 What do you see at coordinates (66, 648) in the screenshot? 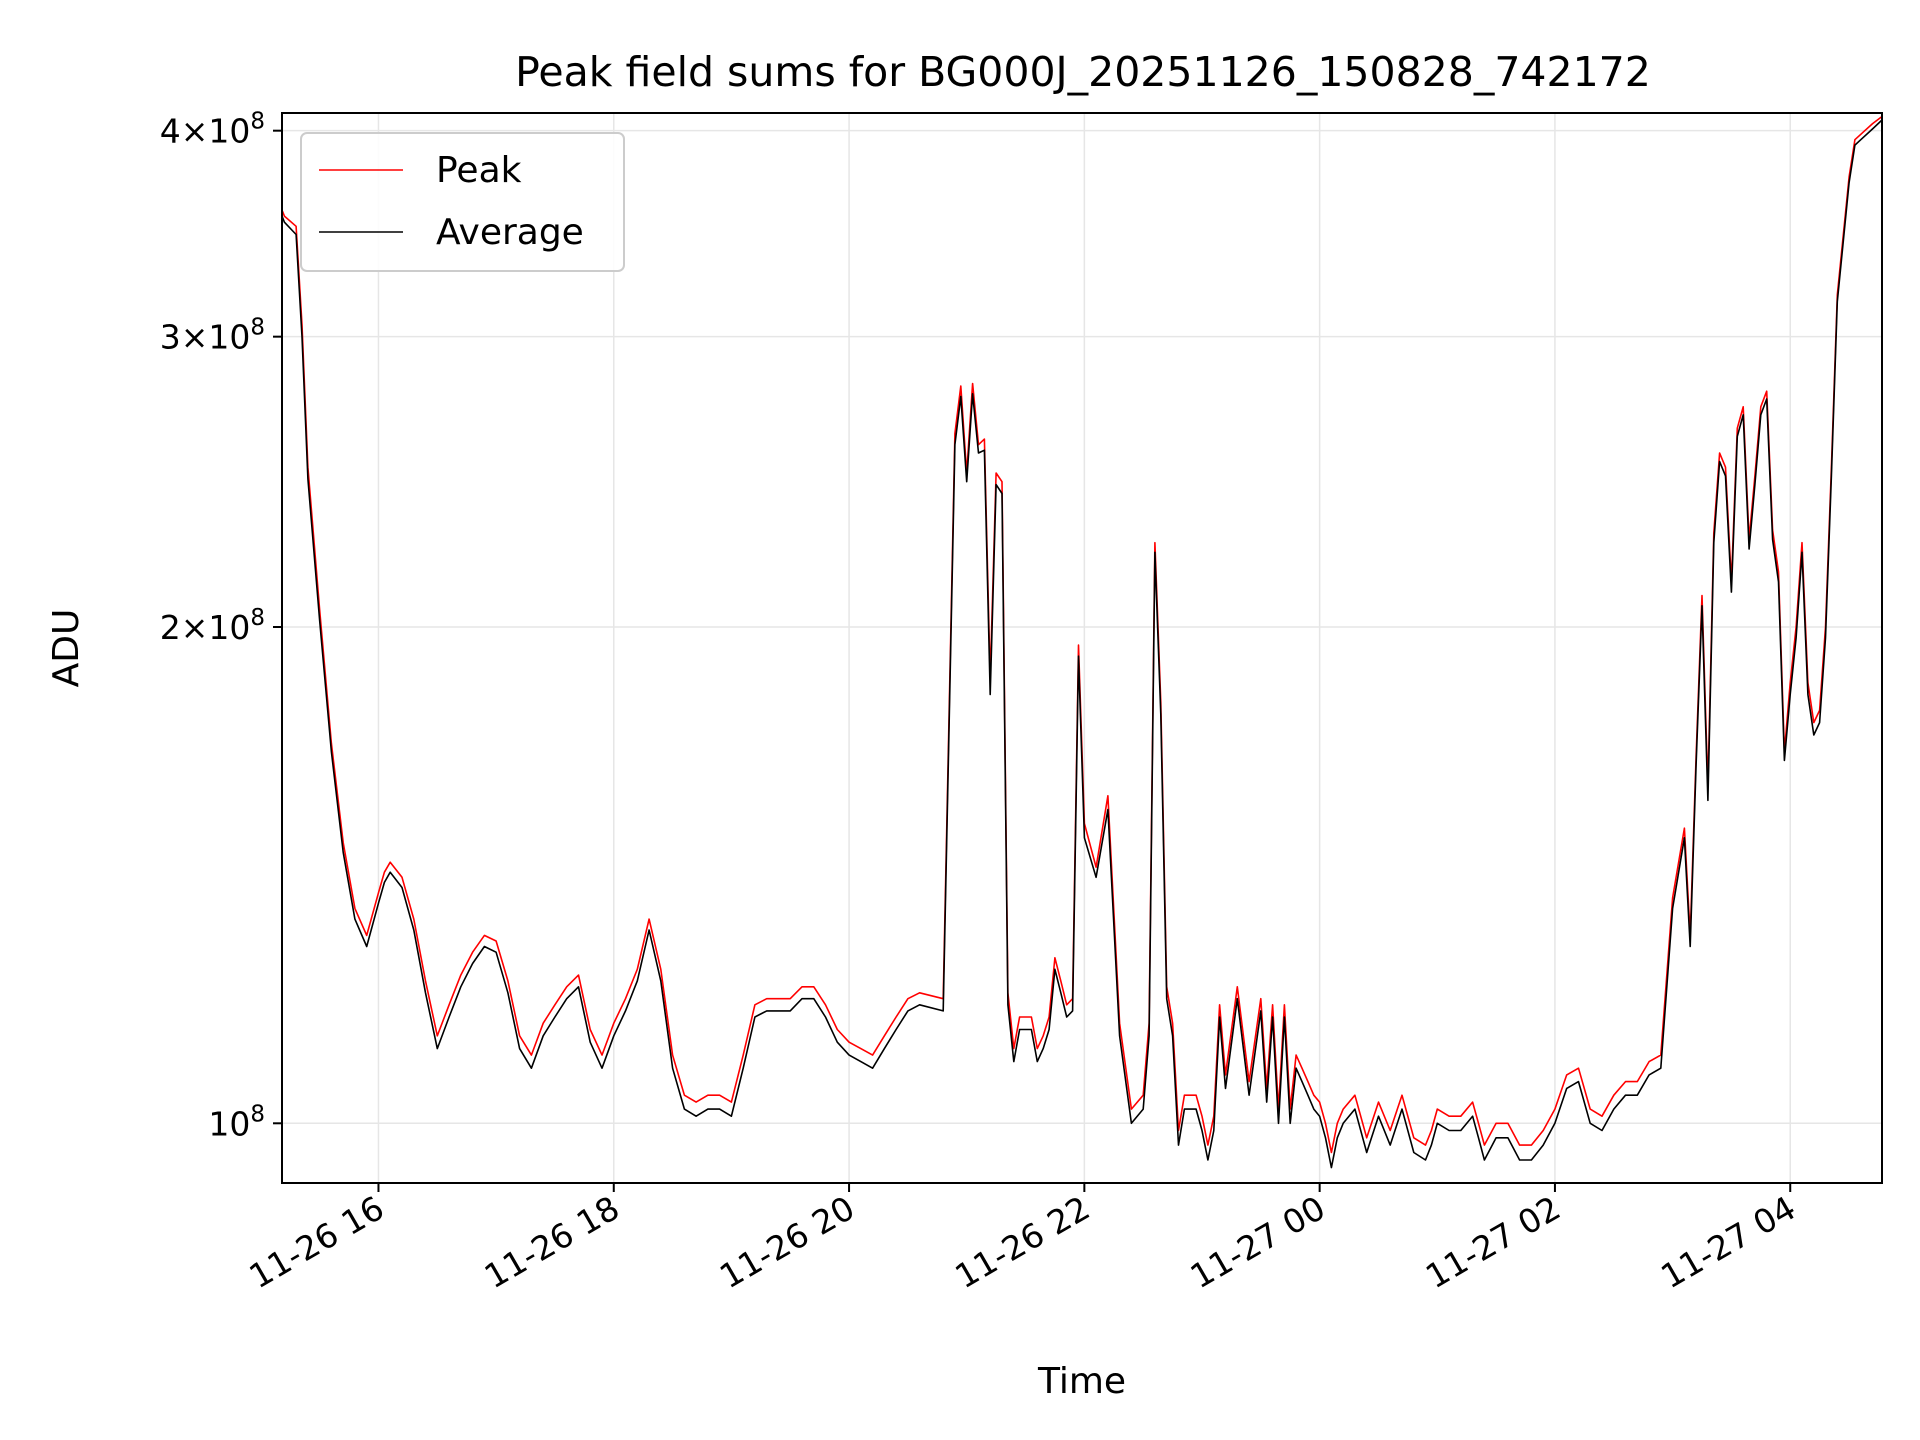
I see `y-axis-label: ADU` at bounding box center [66, 648].